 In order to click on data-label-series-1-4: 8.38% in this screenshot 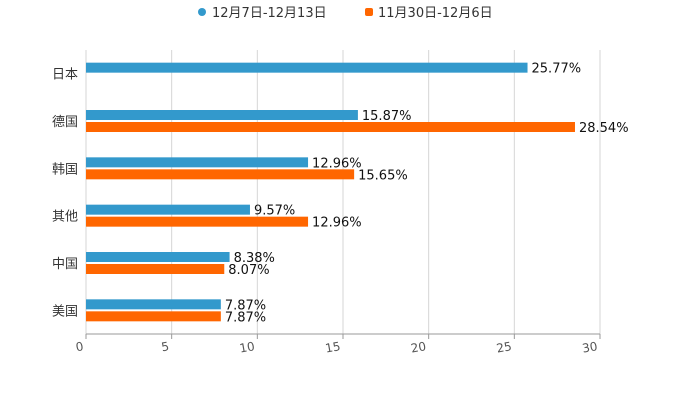, I will do `click(254, 258)`.